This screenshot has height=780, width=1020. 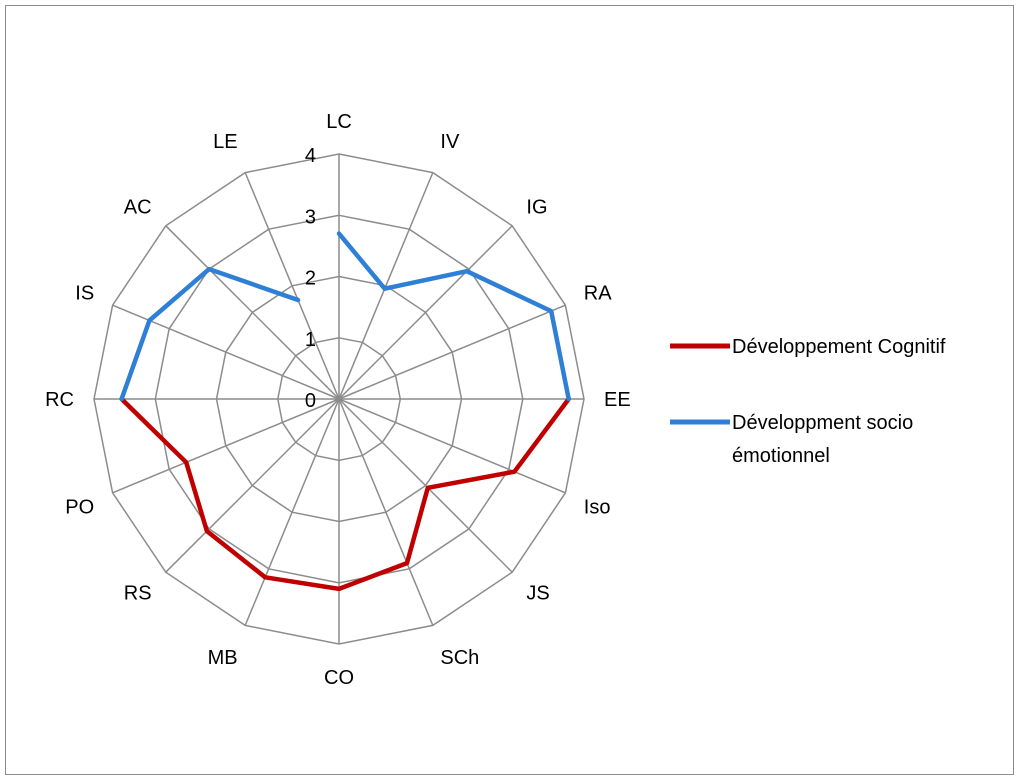 What do you see at coordinates (310, 340) in the screenshot?
I see `tick-label: 1` at bounding box center [310, 340].